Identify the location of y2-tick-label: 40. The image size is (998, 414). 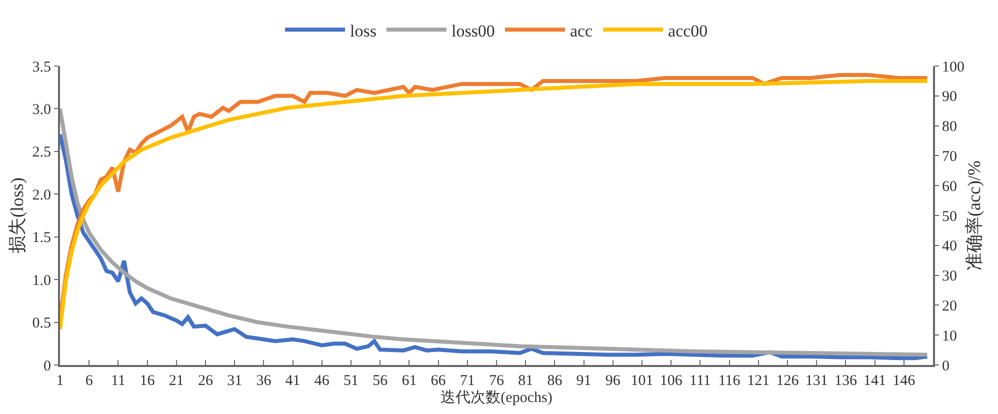
(949, 246).